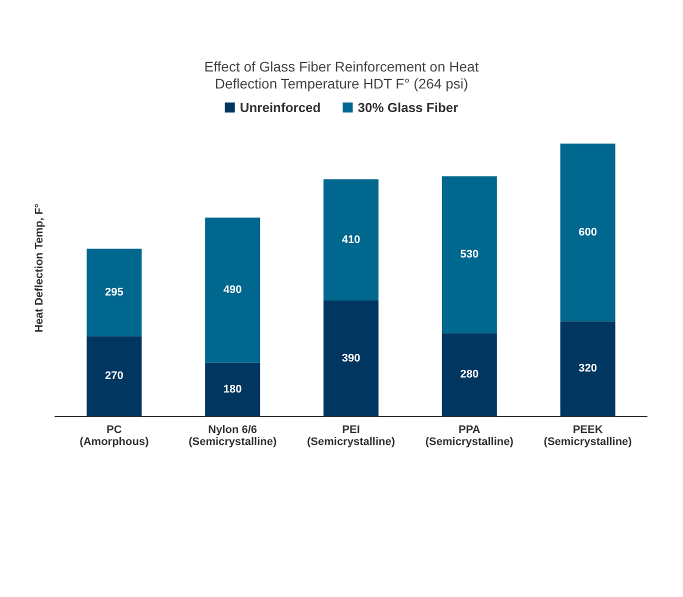 The height and width of the screenshot is (597, 683). I want to click on data-label: 320, so click(587, 368).